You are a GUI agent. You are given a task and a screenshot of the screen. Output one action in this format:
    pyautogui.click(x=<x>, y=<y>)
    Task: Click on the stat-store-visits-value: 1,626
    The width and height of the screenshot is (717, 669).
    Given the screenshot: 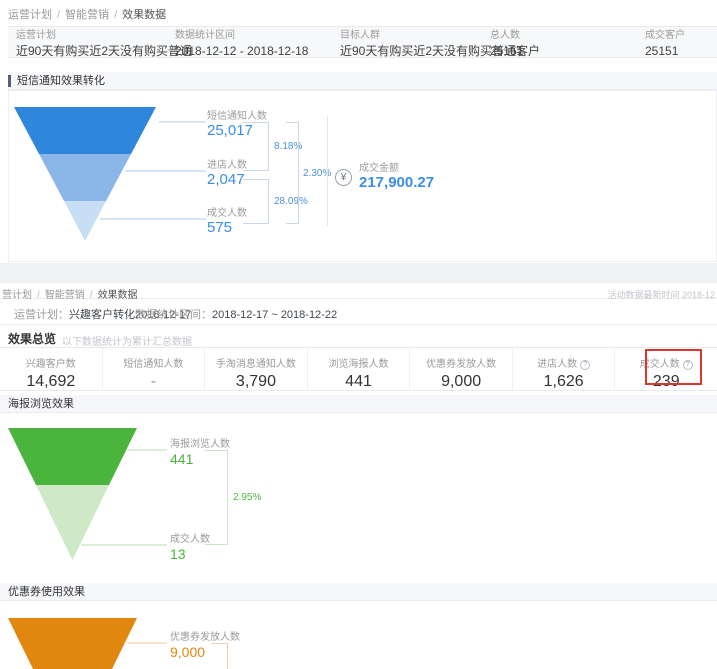 What is the action you would take?
    pyautogui.click(x=563, y=381)
    